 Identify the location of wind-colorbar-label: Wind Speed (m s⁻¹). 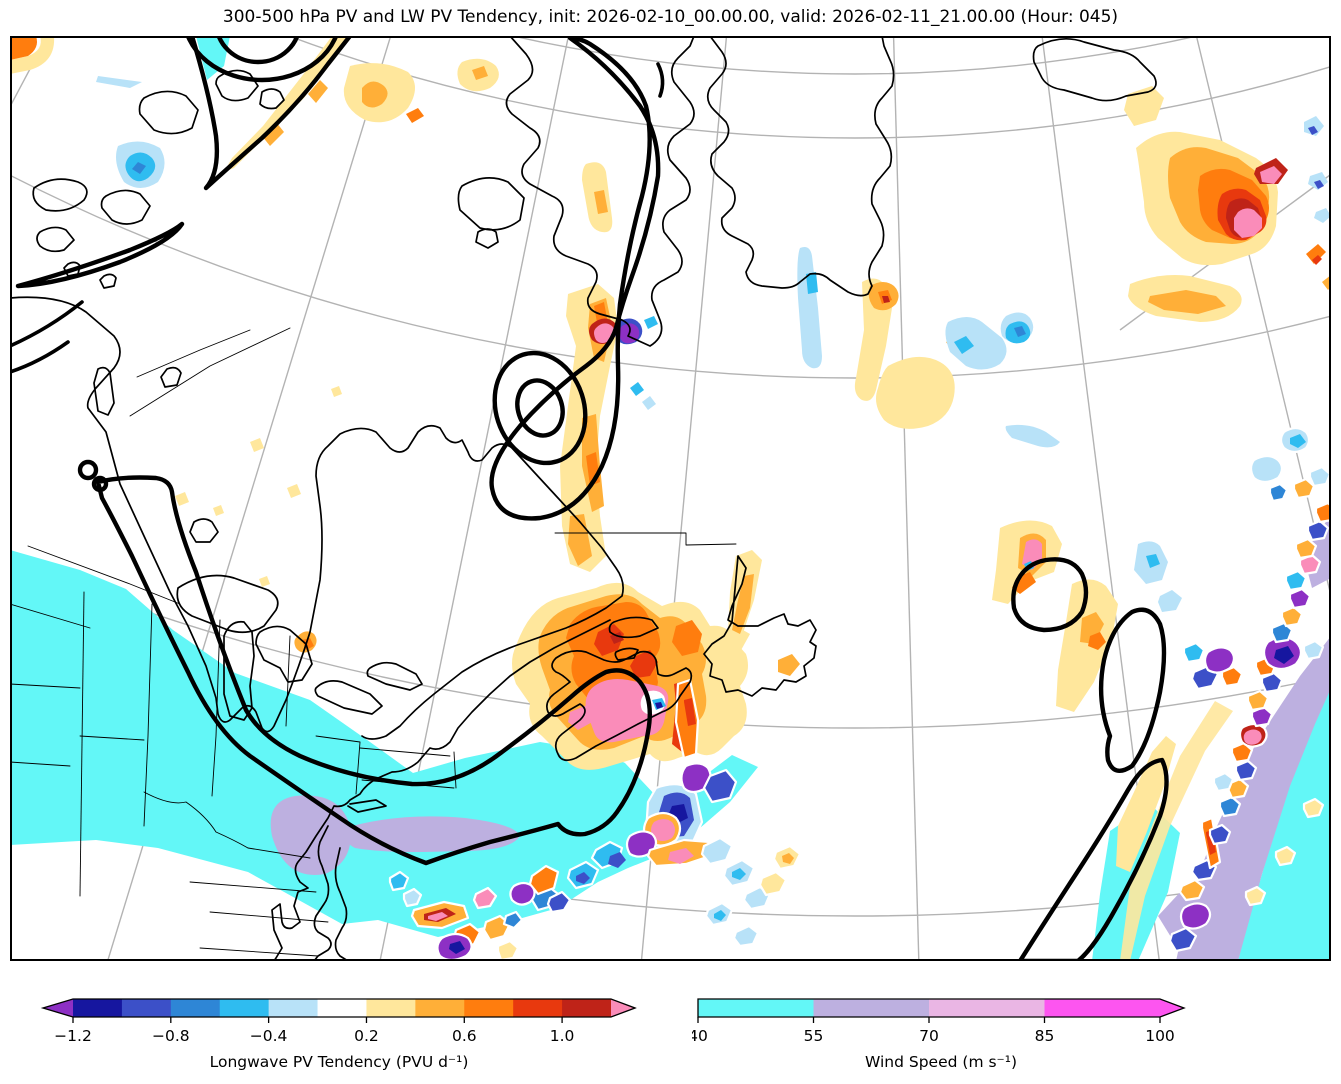
(941, 1062).